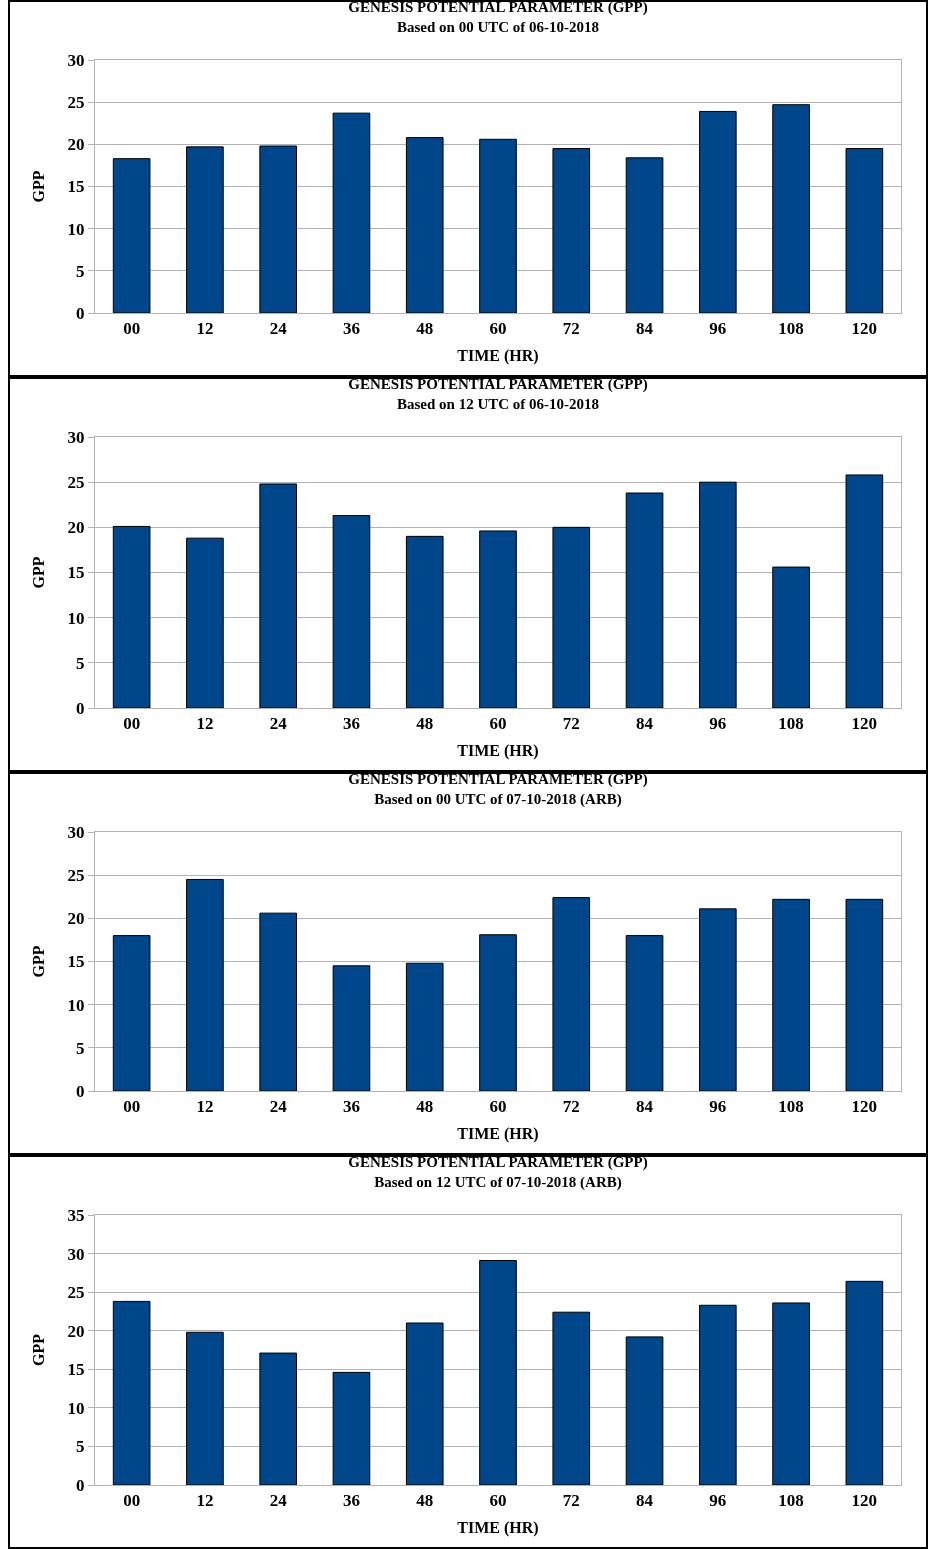 This screenshot has height=1549, width=930. What do you see at coordinates (76, 1215) in the screenshot?
I see `y-tick-label: 35` at bounding box center [76, 1215].